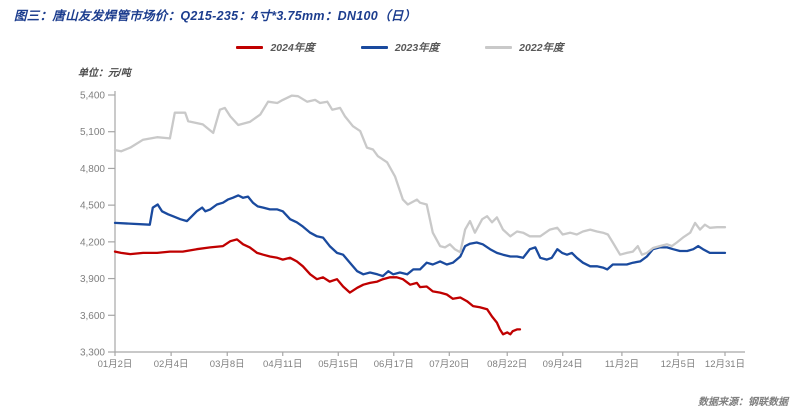  What do you see at coordinates (417, 48) in the screenshot?
I see `legend-label-2023: 2023年度` at bounding box center [417, 48].